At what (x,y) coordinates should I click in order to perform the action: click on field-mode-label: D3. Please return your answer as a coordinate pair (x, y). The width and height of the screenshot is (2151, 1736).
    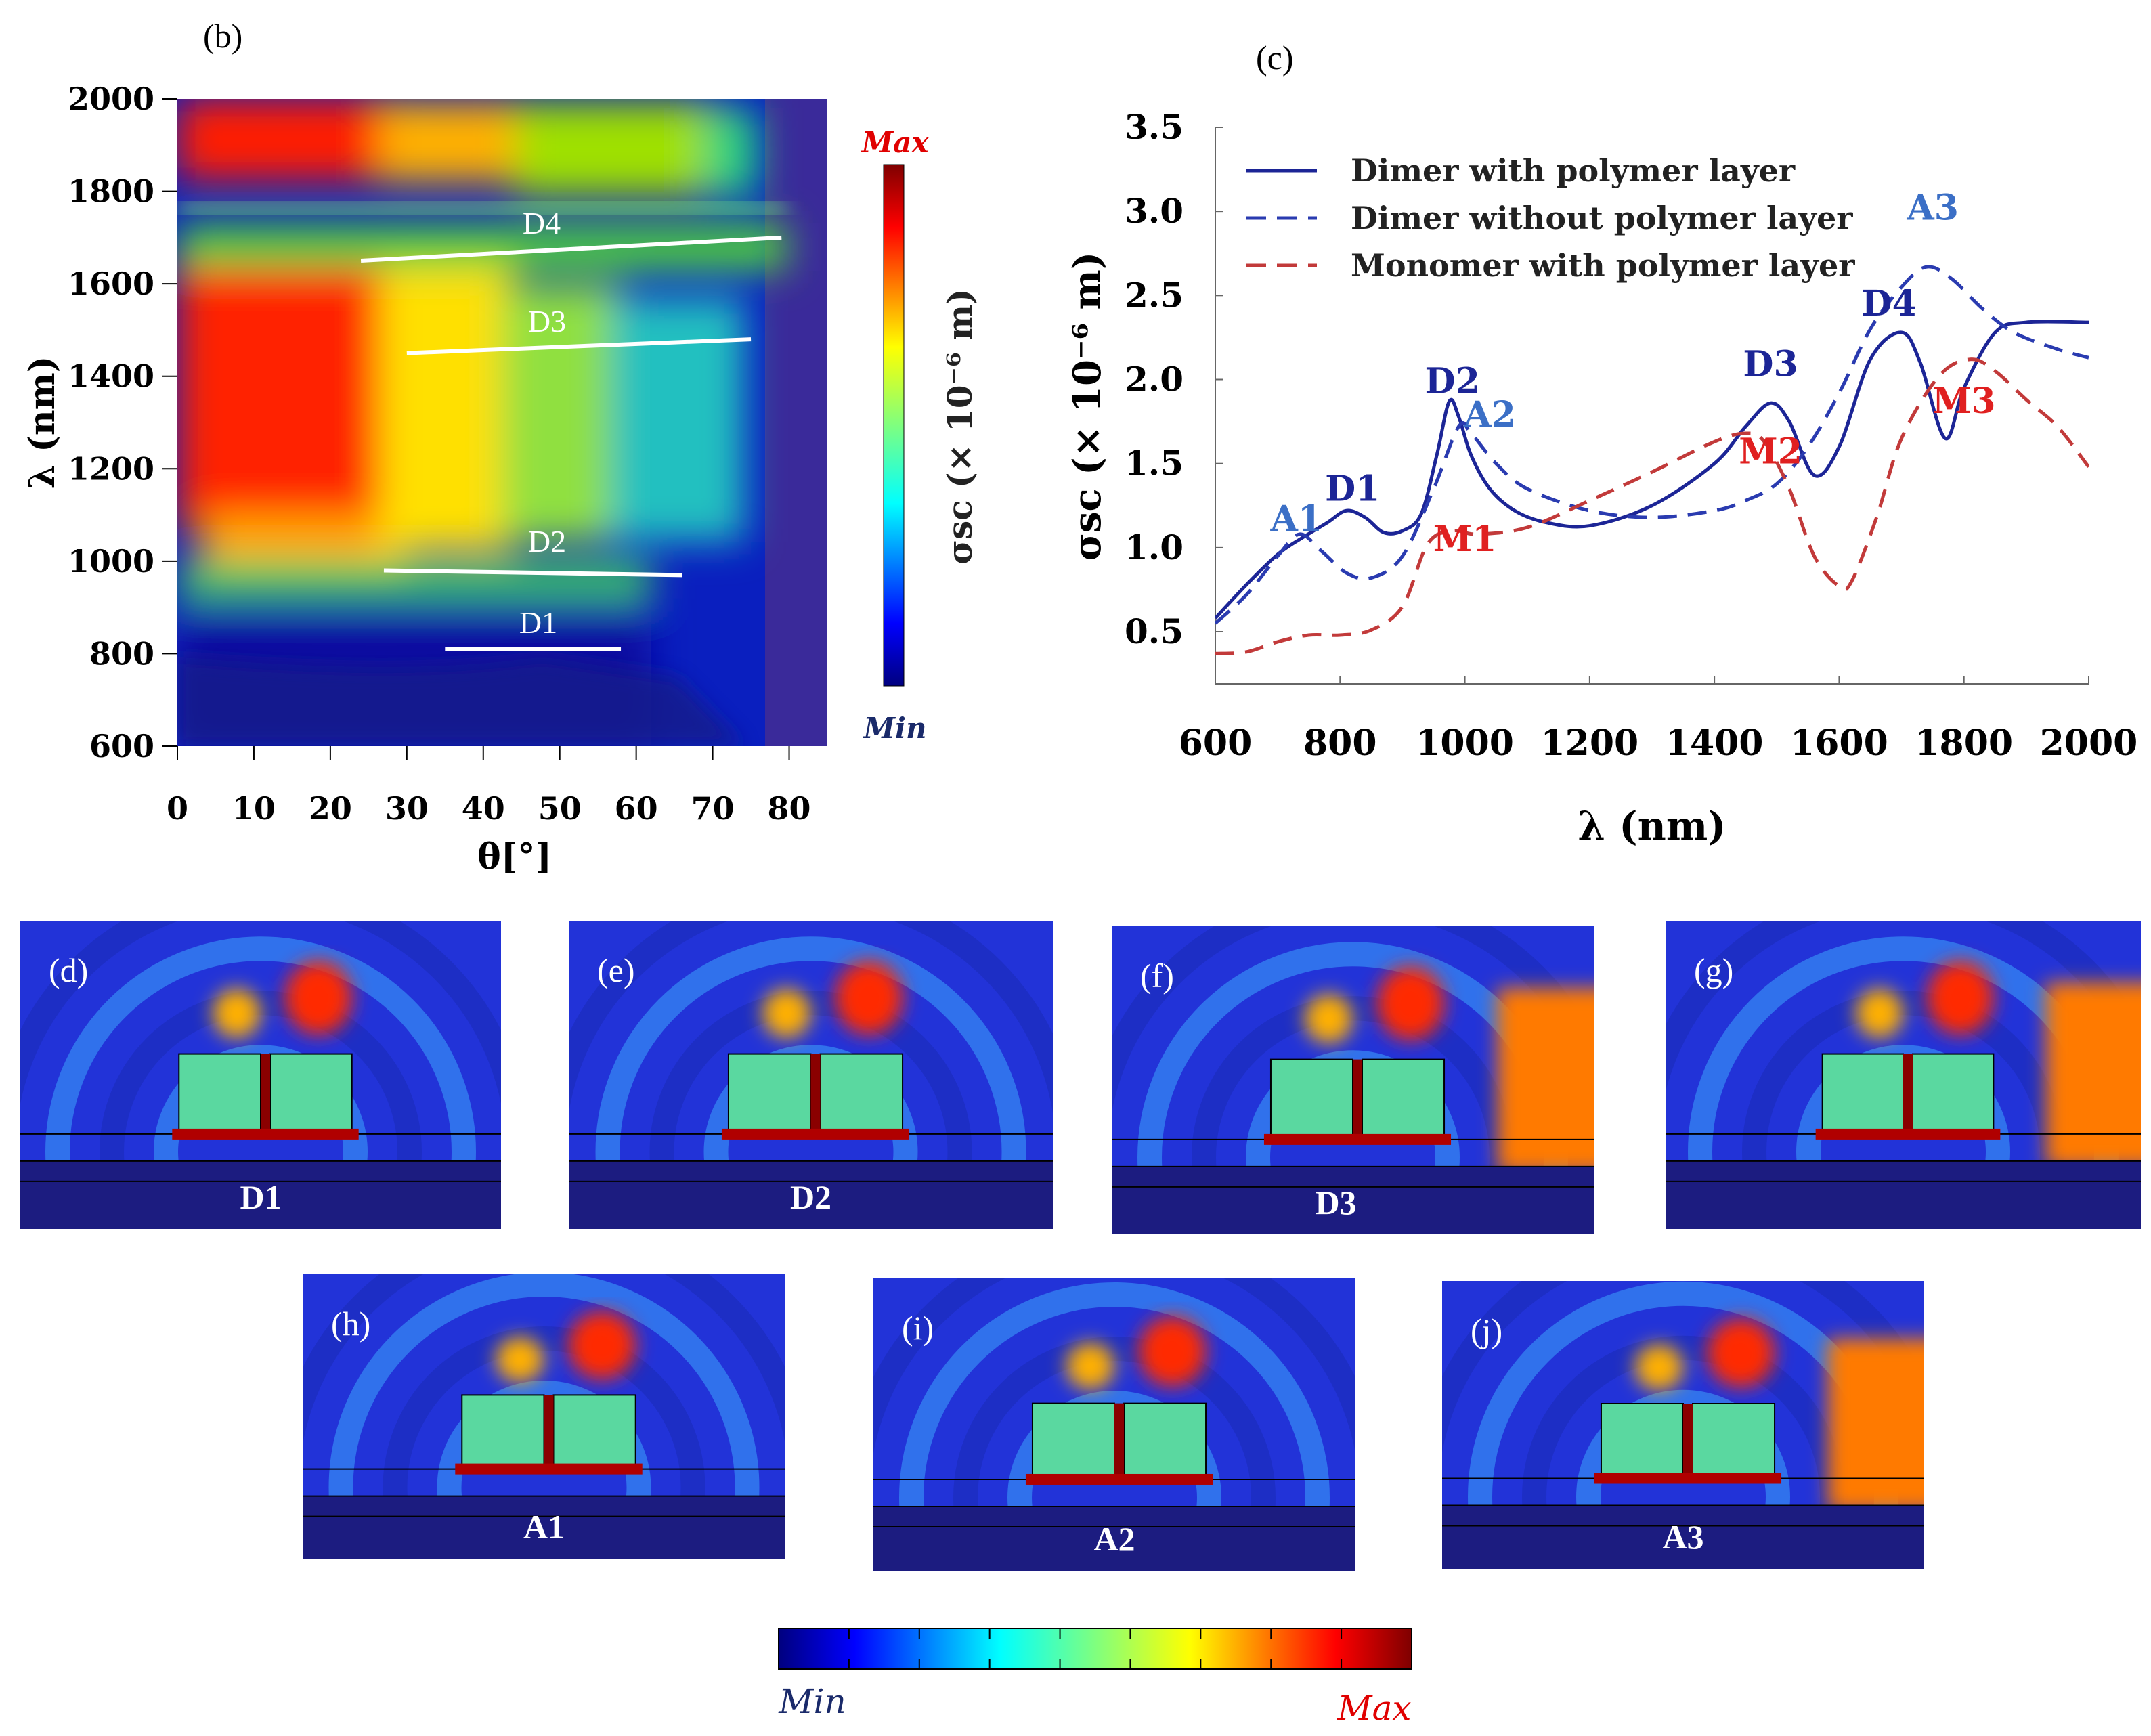
    Looking at the image, I should click on (1335, 1202).